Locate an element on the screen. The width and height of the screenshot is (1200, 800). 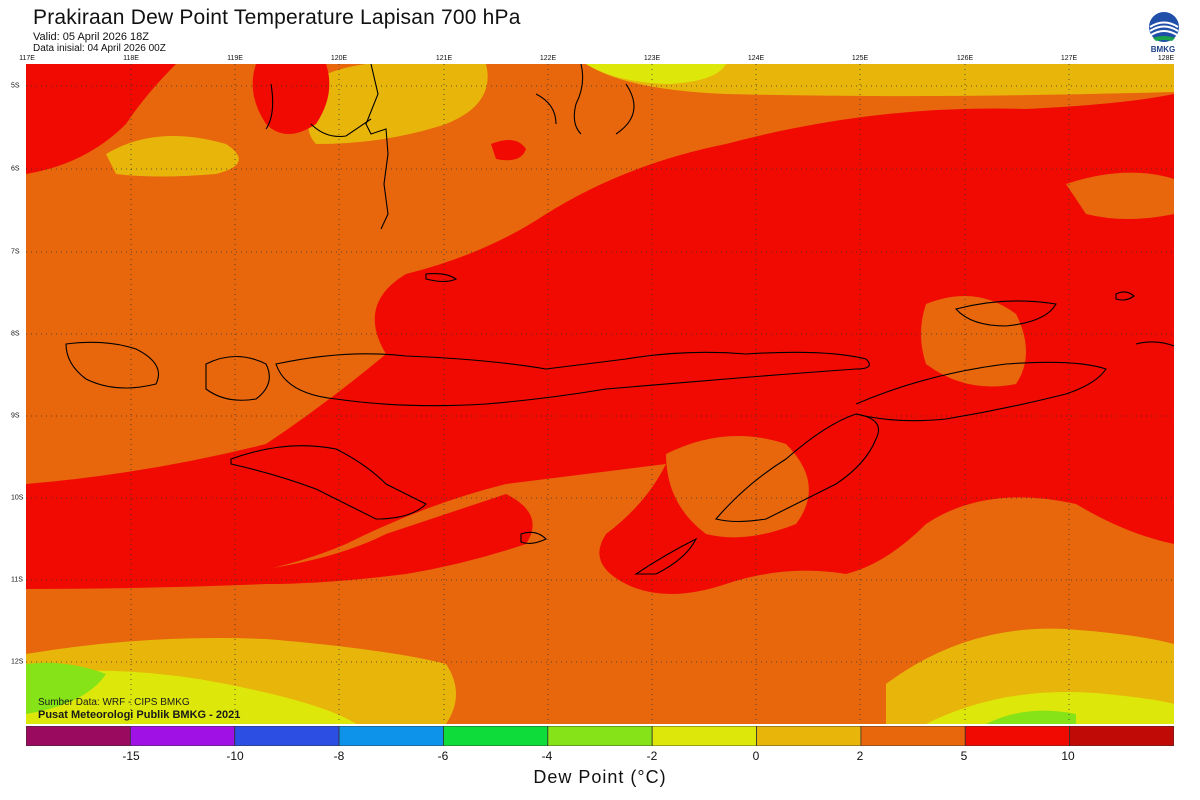
colorbar is located at coordinates (600, 736).